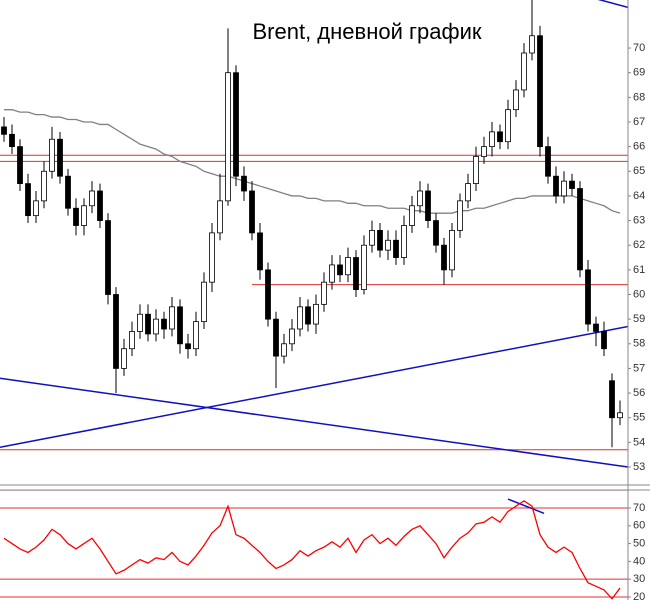 The height and width of the screenshot is (600, 650). What do you see at coordinates (639, 73) in the screenshot?
I see `y-tick-label: 69` at bounding box center [639, 73].